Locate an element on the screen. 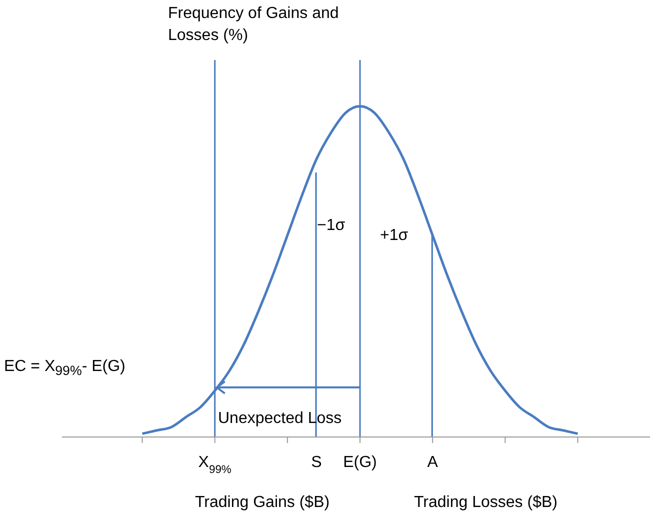  x-tick-label: X$_{99%}$ is located at coordinates (215, 465).